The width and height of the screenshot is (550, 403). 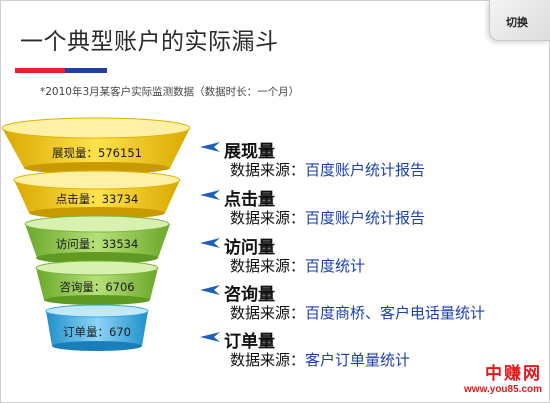 What do you see at coordinates (298, 266) in the screenshot?
I see `metric-source: 数据来源：百度统计` at bounding box center [298, 266].